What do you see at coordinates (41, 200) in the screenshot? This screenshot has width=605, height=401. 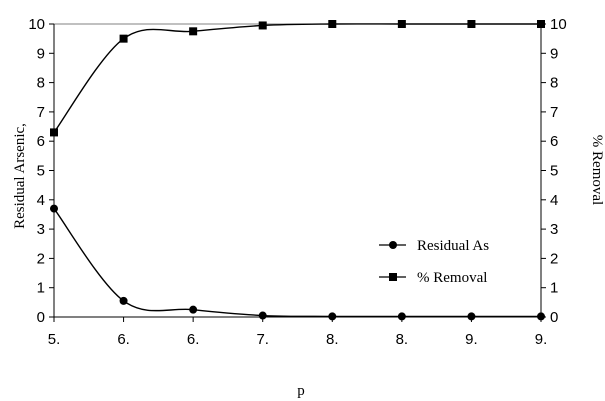 I see `left-tick-label: 4` at bounding box center [41, 200].